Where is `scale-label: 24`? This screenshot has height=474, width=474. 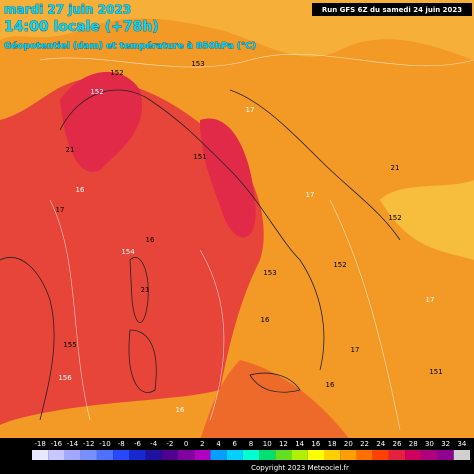
scale-label: 24 is located at coordinates (380, 444).